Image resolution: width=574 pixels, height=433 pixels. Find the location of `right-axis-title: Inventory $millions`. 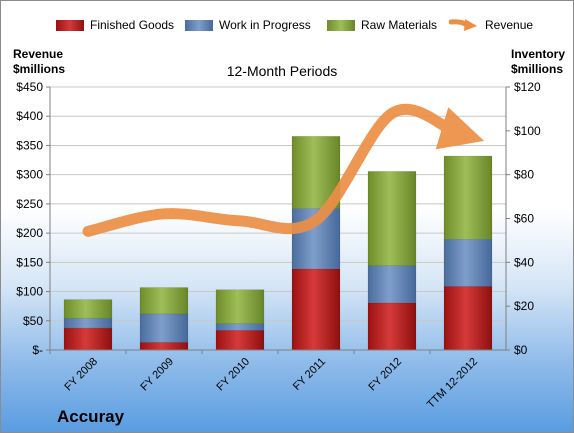

right-axis-title: Inventory $millions is located at coordinates (538, 62).